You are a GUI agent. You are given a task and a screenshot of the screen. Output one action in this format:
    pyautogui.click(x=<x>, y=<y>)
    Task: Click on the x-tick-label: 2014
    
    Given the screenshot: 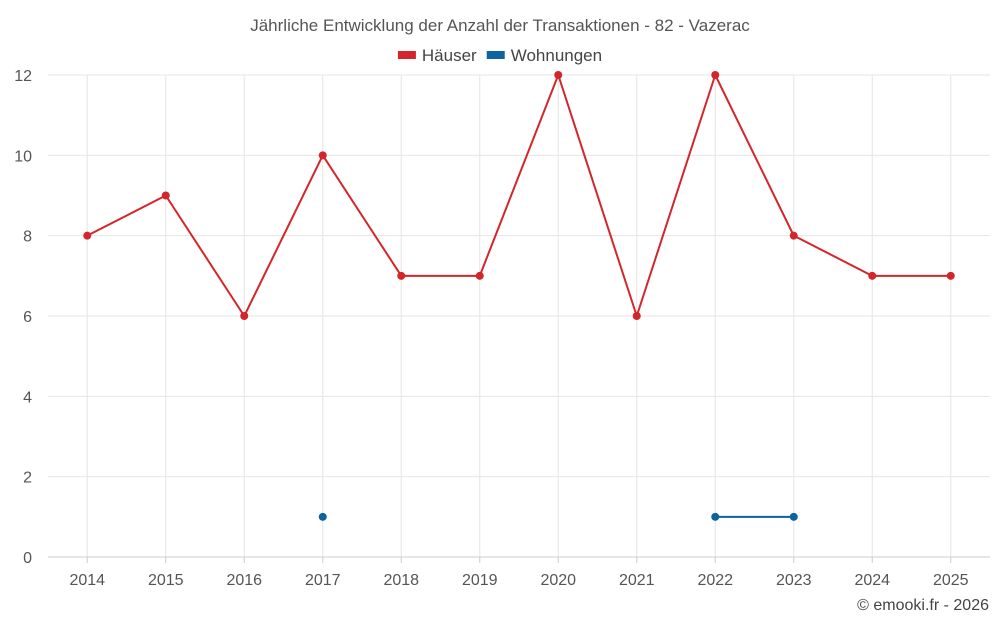 What is the action you would take?
    pyautogui.click(x=87, y=580)
    